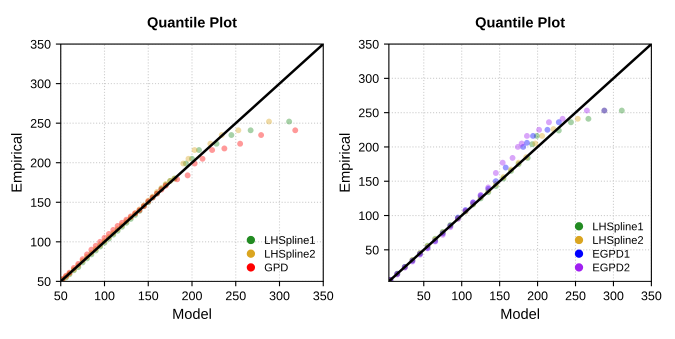 The width and height of the screenshot is (675, 339). Describe the element at coordinates (276, 268) in the screenshot. I see `legend-label: GPD` at that location.